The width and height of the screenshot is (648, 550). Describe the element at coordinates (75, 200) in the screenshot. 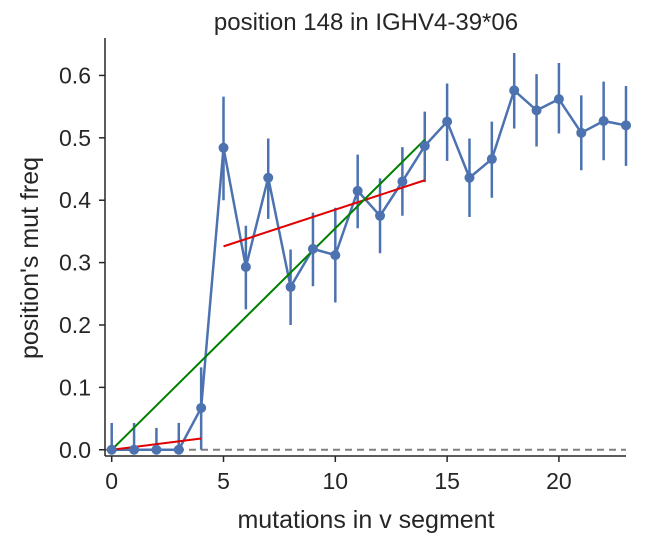

I see `y-tick-label: 0.4` at that location.